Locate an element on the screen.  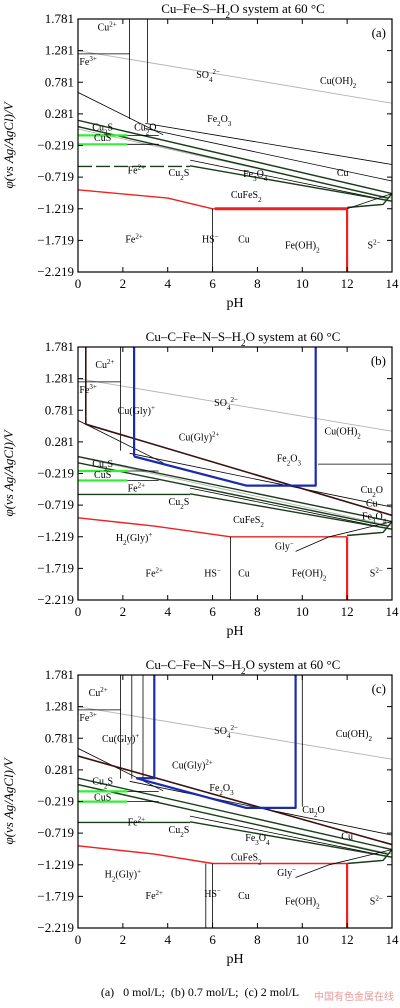
y-tick-label: −1.219 is located at coordinates (55, 208).